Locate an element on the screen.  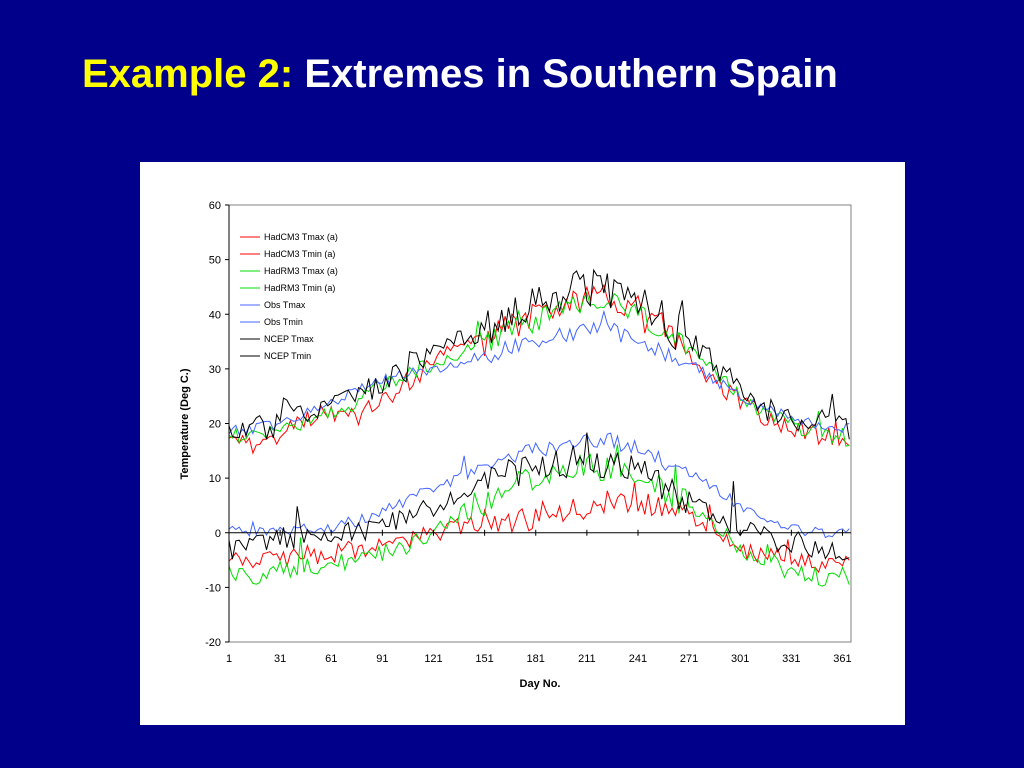
x-tick-label: 361 is located at coordinates (842, 659).